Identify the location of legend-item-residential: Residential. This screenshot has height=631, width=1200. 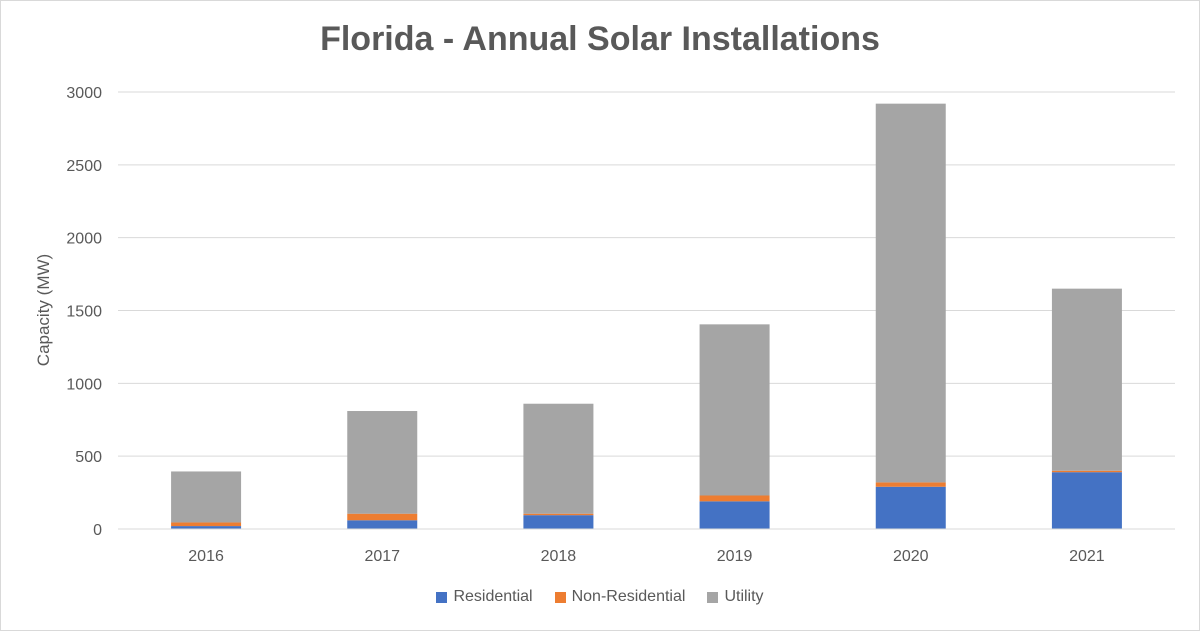
(484, 597).